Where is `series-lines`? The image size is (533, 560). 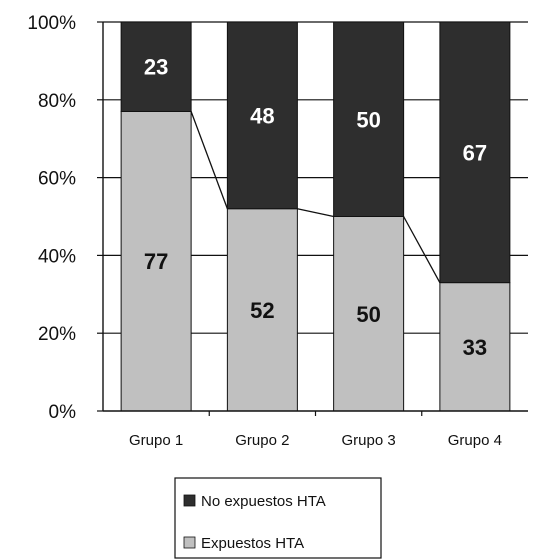
series-lines is located at coordinates (315, 197).